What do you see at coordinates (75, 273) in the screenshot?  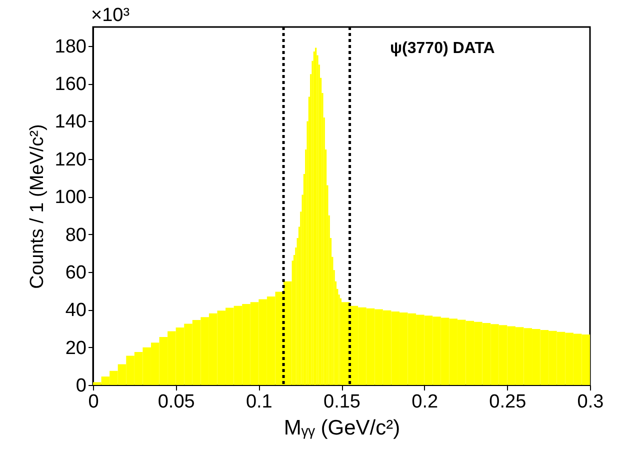 I see `y-tick-label: 60` at bounding box center [75, 273].